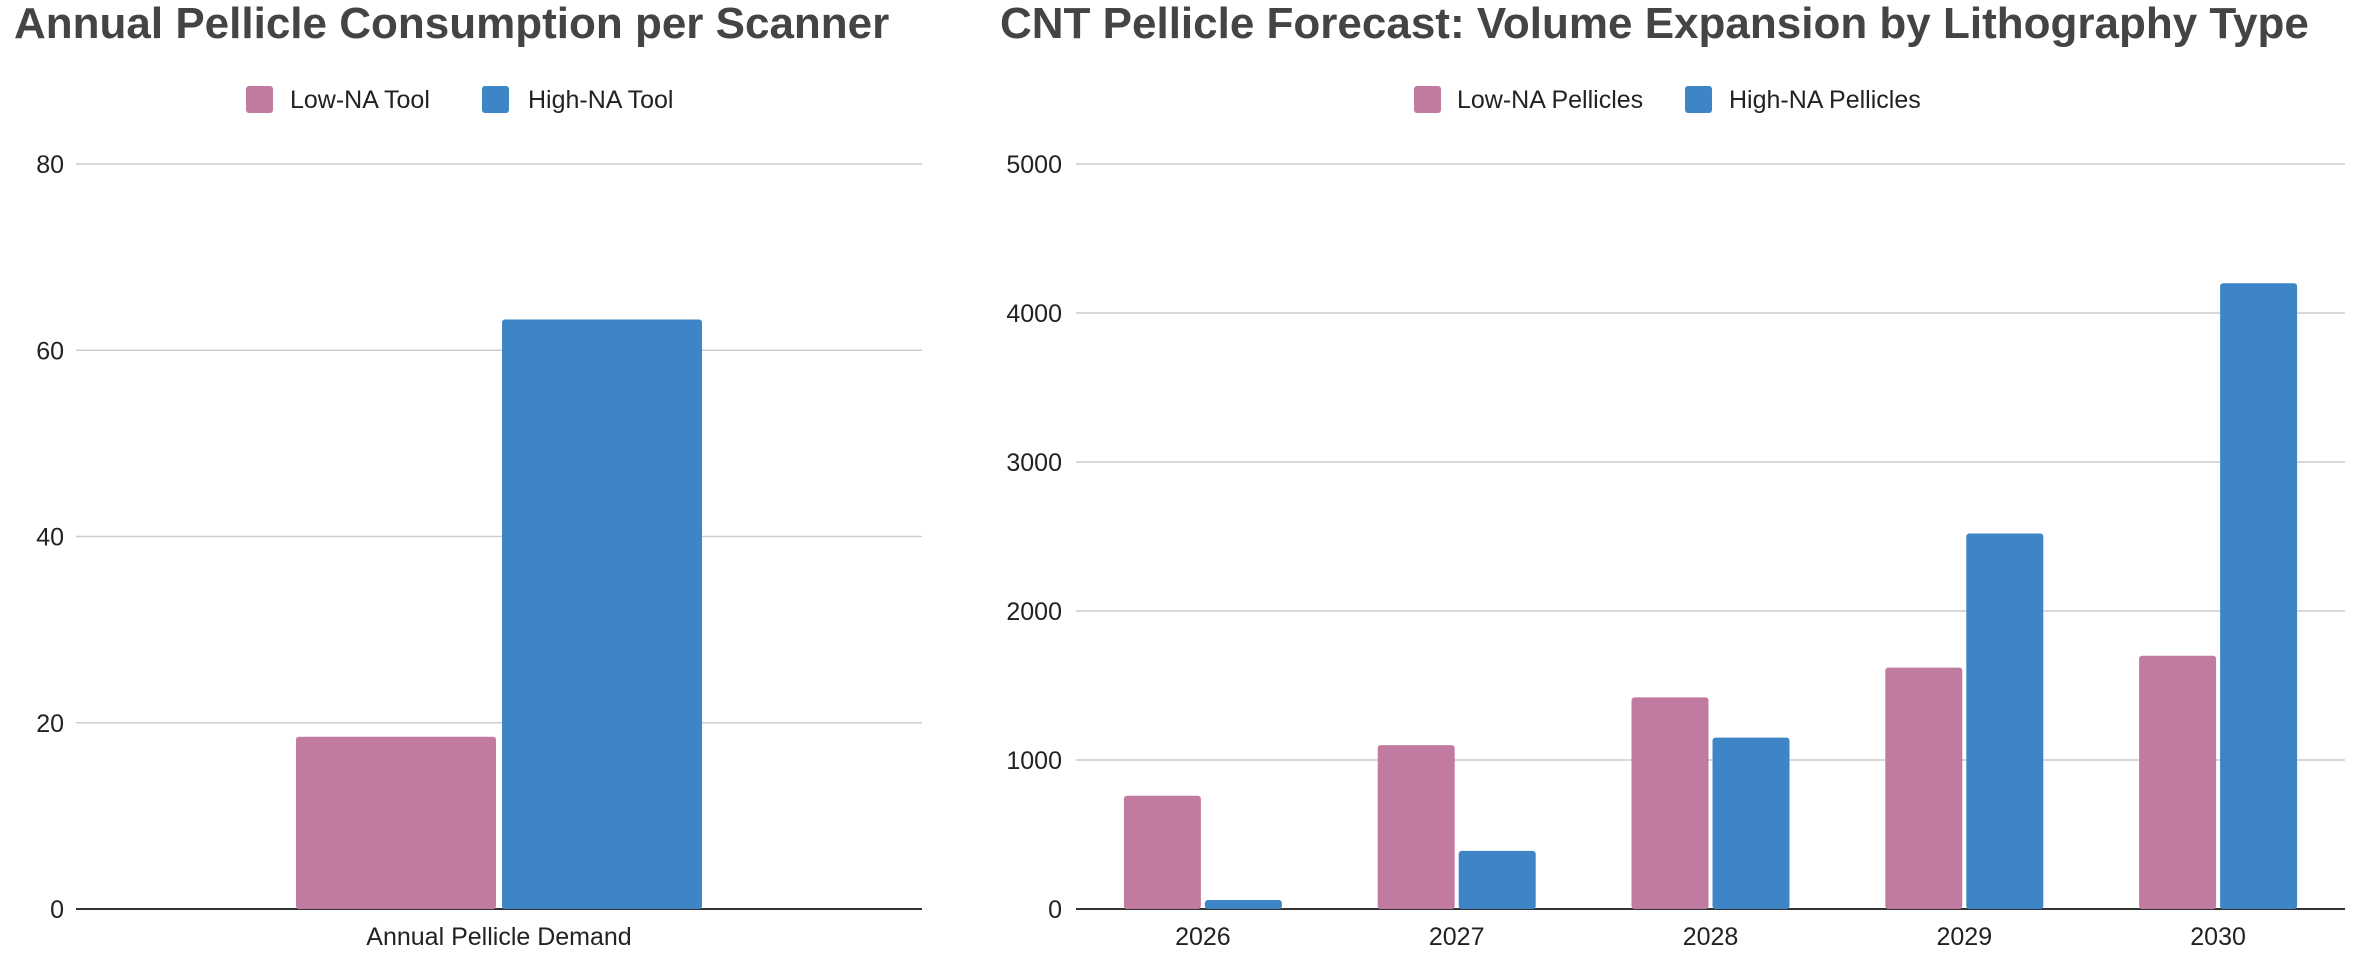 The width and height of the screenshot is (2360, 959). Describe the element at coordinates (50, 538) in the screenshot. I see `y-tick-label: 40` at that location.